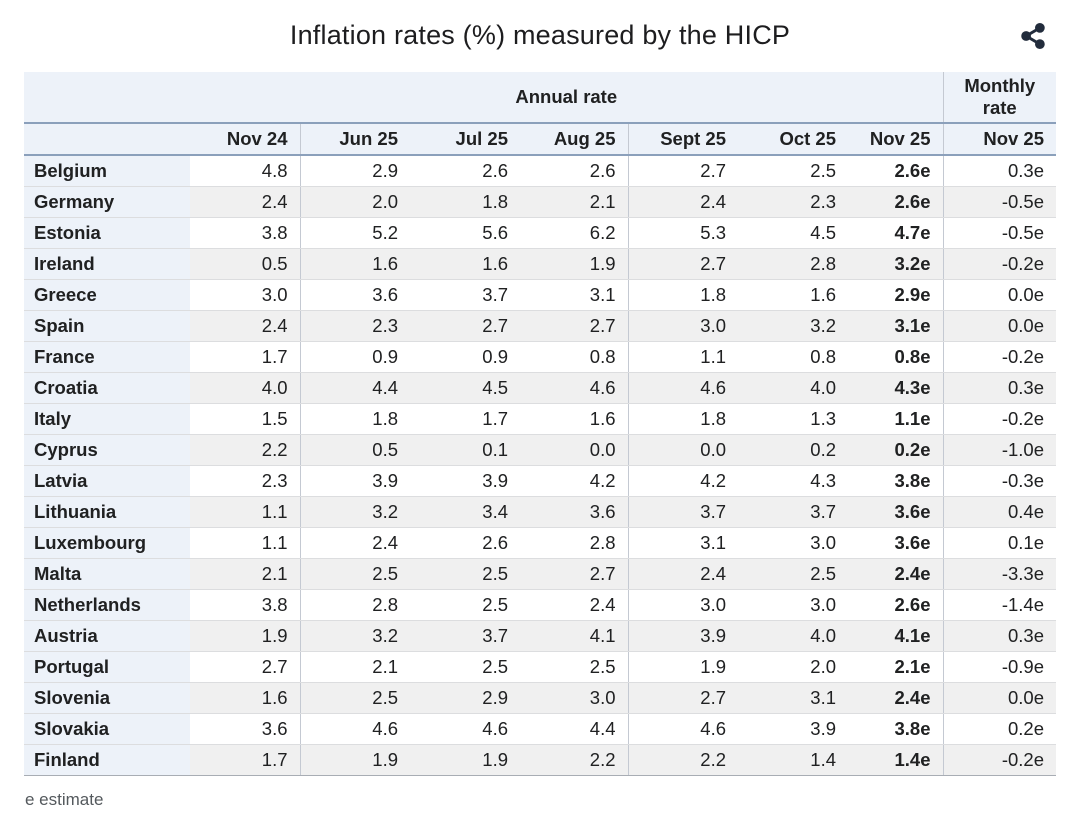 Image resolution: width=1080 pixels, height=827 pixels. What do you see at coordinates (999, 202) in the screenshot?
I see `monthly-value-cell: -0.5e` at bounding box center [999, 202].